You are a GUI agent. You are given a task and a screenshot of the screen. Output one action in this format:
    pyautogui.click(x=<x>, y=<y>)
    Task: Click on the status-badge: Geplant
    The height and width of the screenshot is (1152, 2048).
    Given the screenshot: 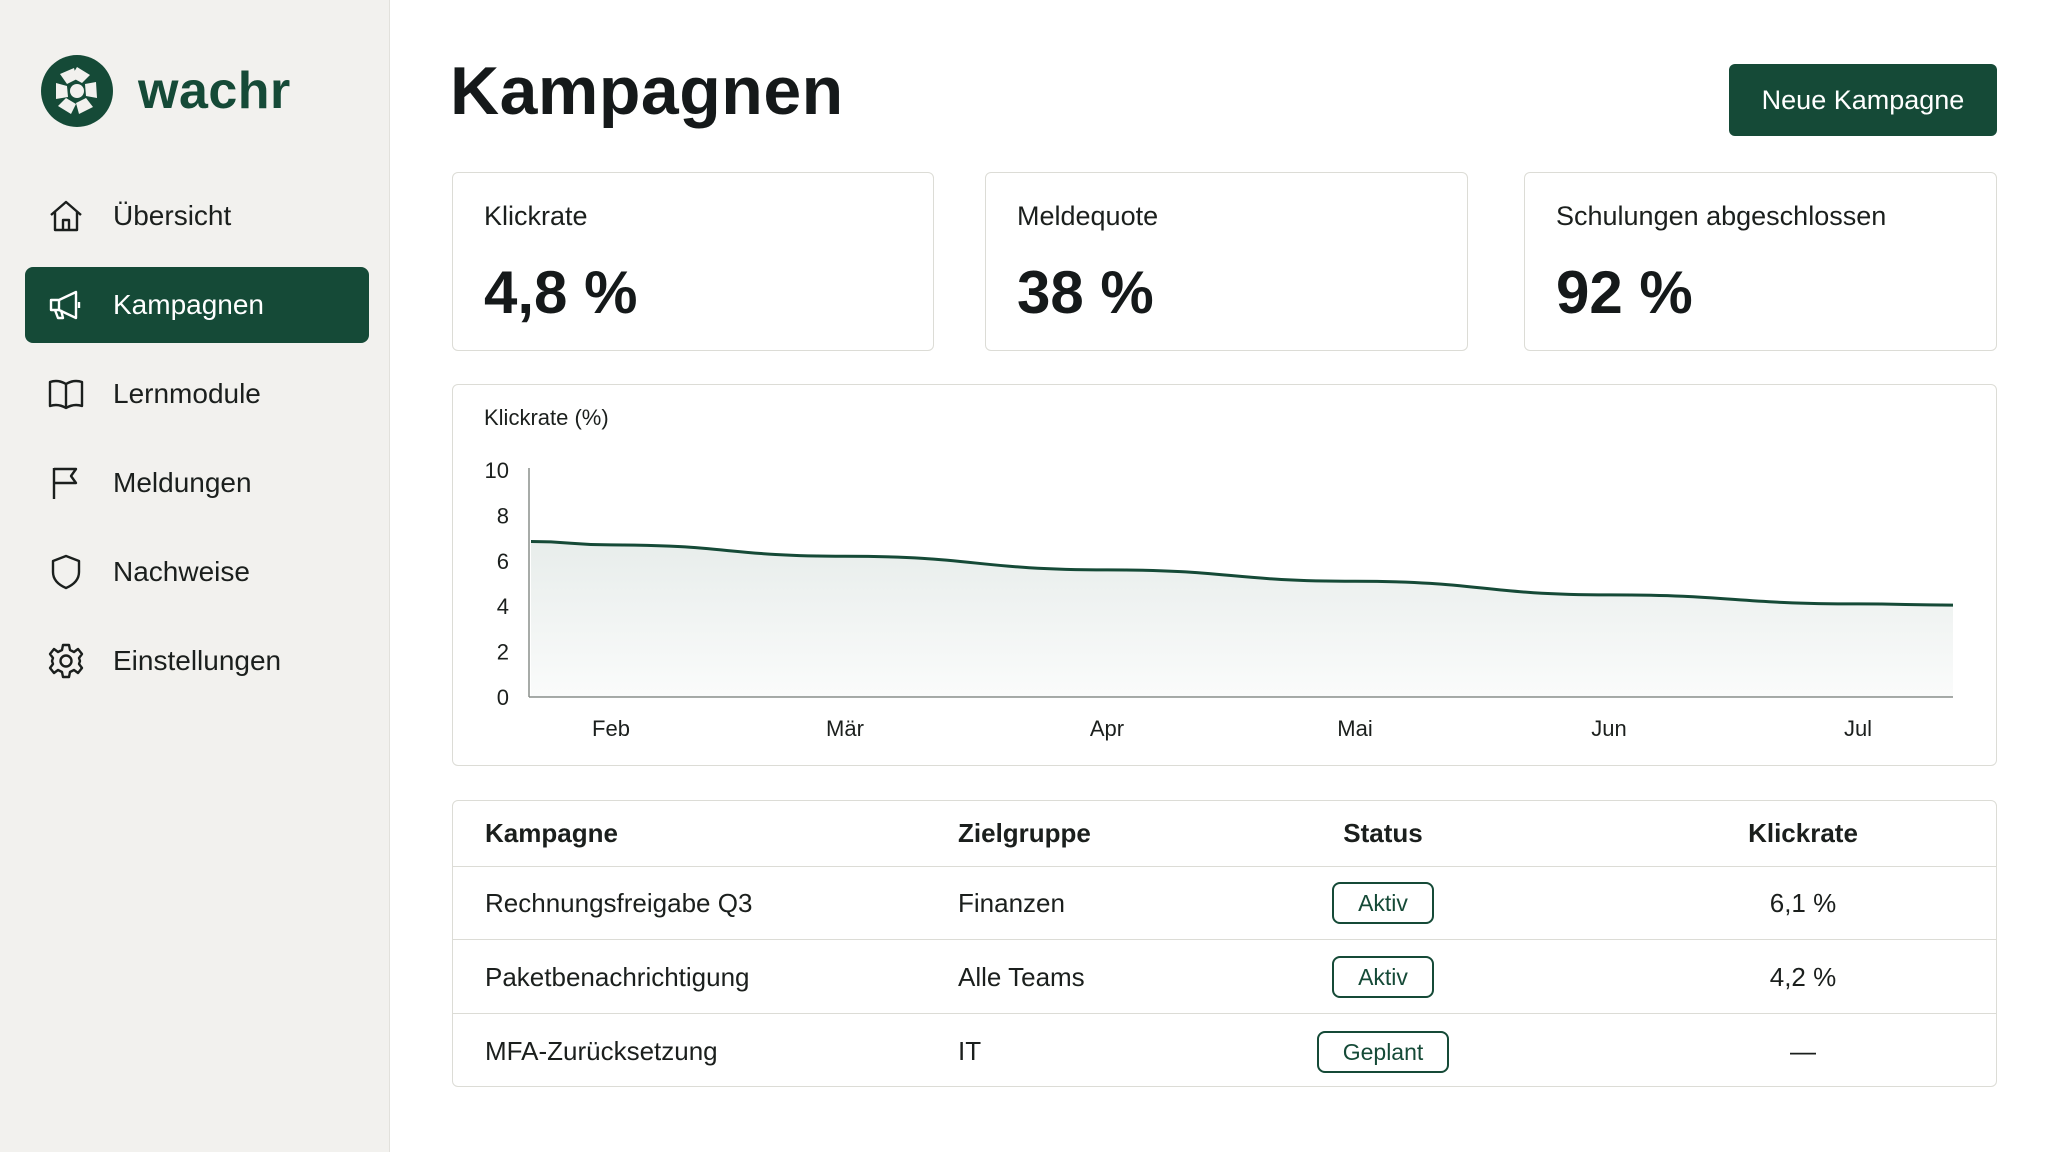 What is the action you would take?
    pyautogui.click(x=1383, y=1051)
    